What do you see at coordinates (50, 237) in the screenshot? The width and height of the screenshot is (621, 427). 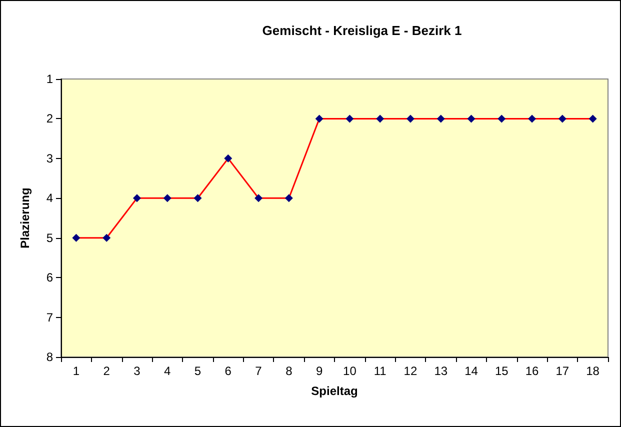 I see `y-tick-label: 5` at bounding box center [50, 237].